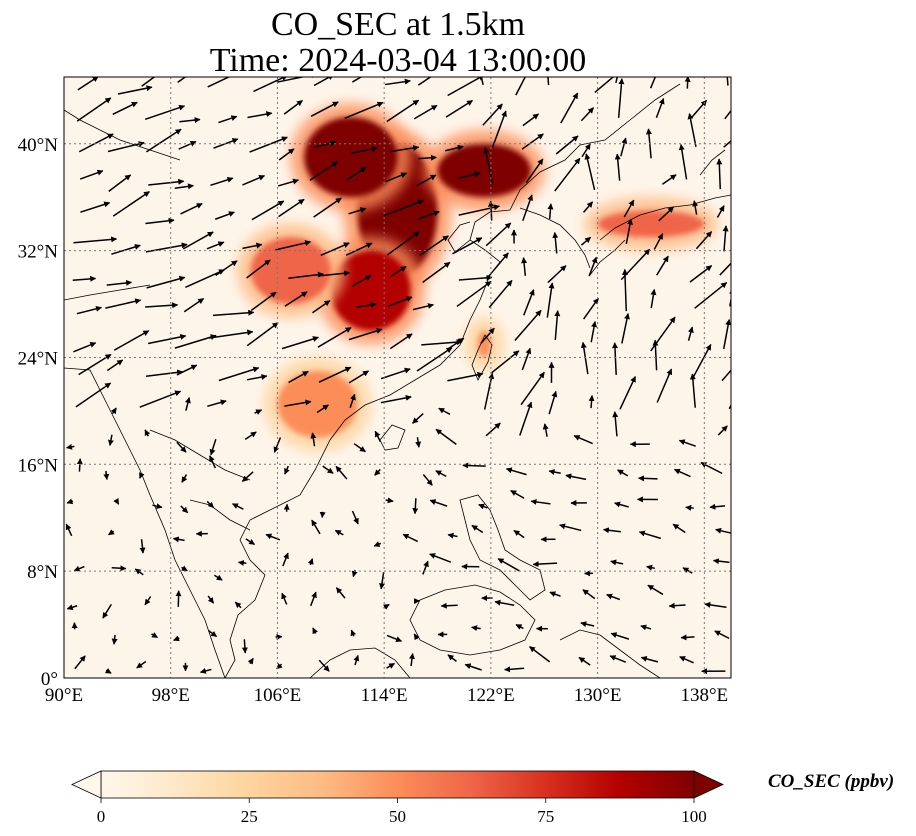 This screenshot has height=836, width=916. Describe the element at coordinates (384, 695) in the screenshot. I see `lon-tick-label: 114°E` at that location.